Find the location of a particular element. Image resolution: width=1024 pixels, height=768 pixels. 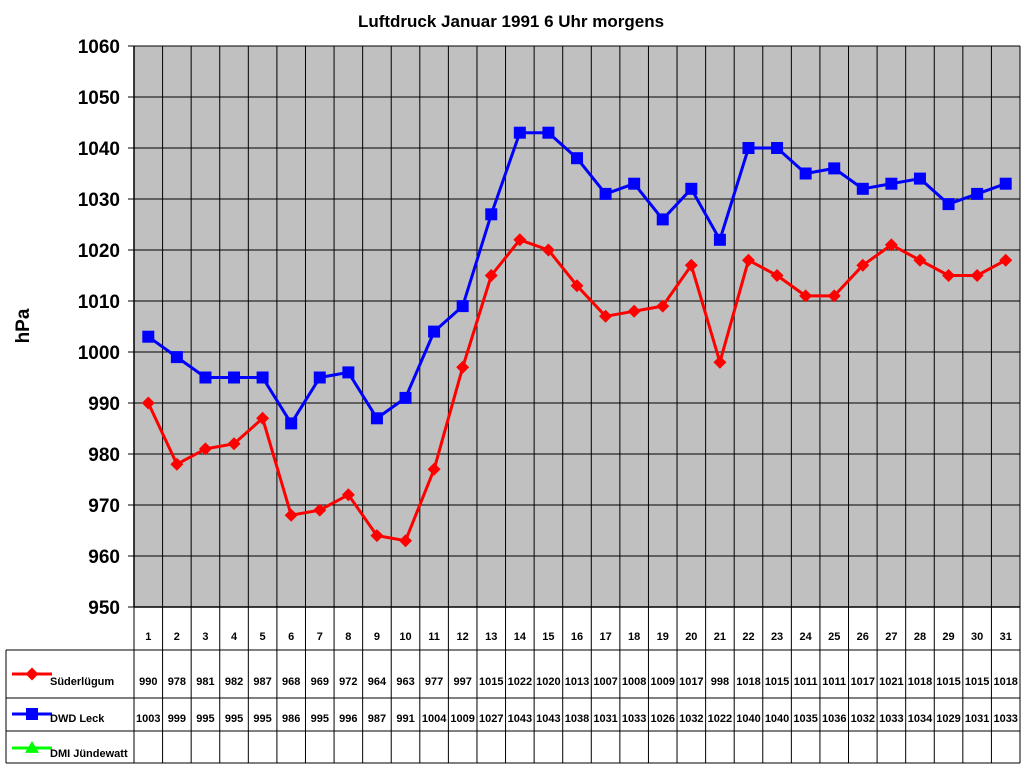

table-value: 1007 is located at coordinates (605, 682).